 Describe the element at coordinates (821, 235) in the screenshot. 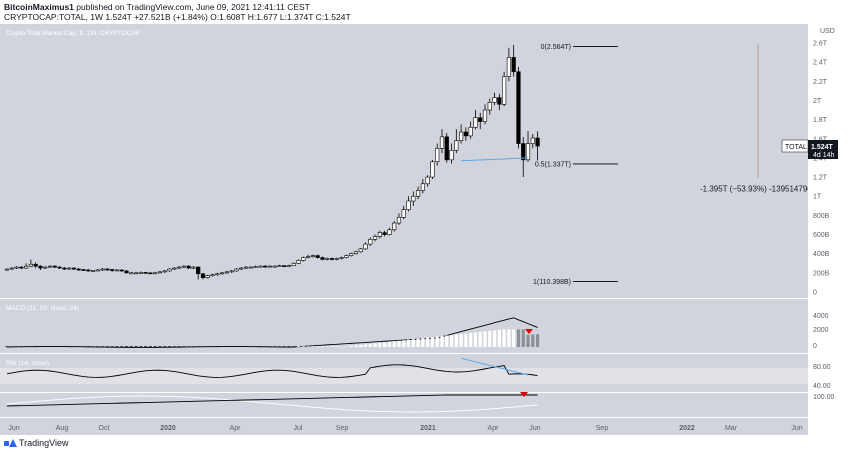

I see `price-axis-label: 600B` at that location.